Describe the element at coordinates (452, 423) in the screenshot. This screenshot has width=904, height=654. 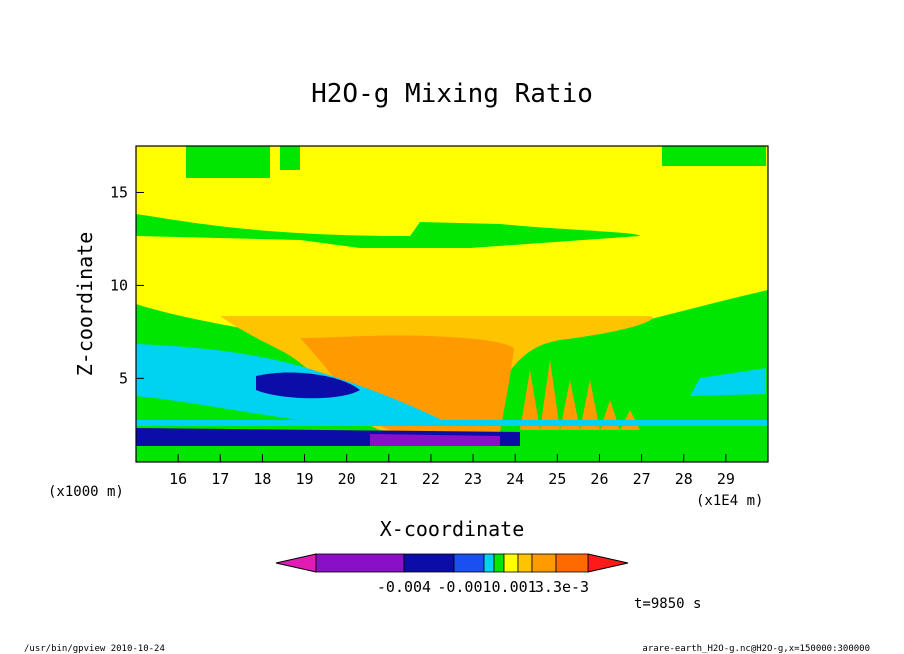
I see `region-cyan-bottom` at that location.